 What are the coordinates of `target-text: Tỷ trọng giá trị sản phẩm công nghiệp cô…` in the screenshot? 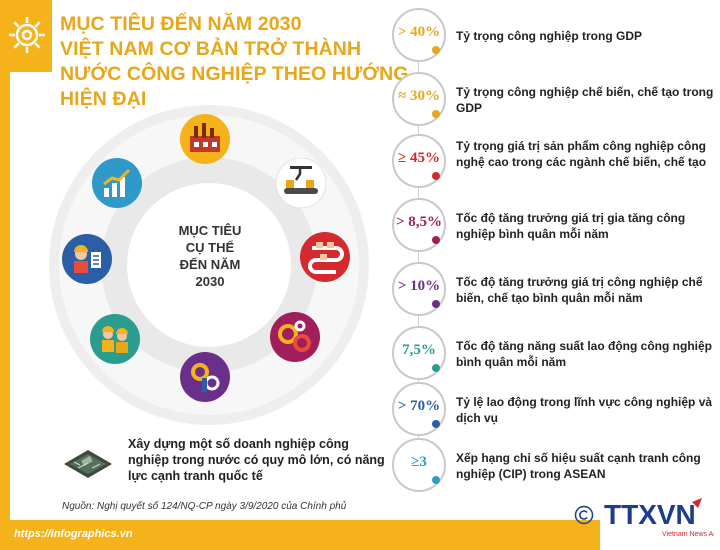 It's located at (581, 154).